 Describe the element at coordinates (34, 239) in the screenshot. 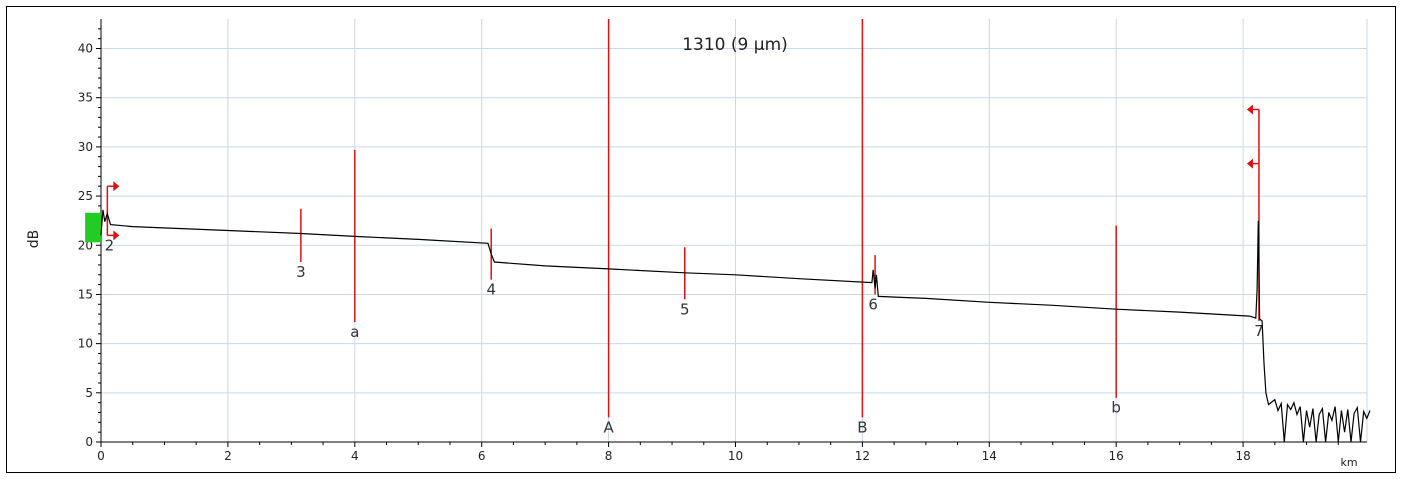

I see `y-axis-label: dB` at that location.